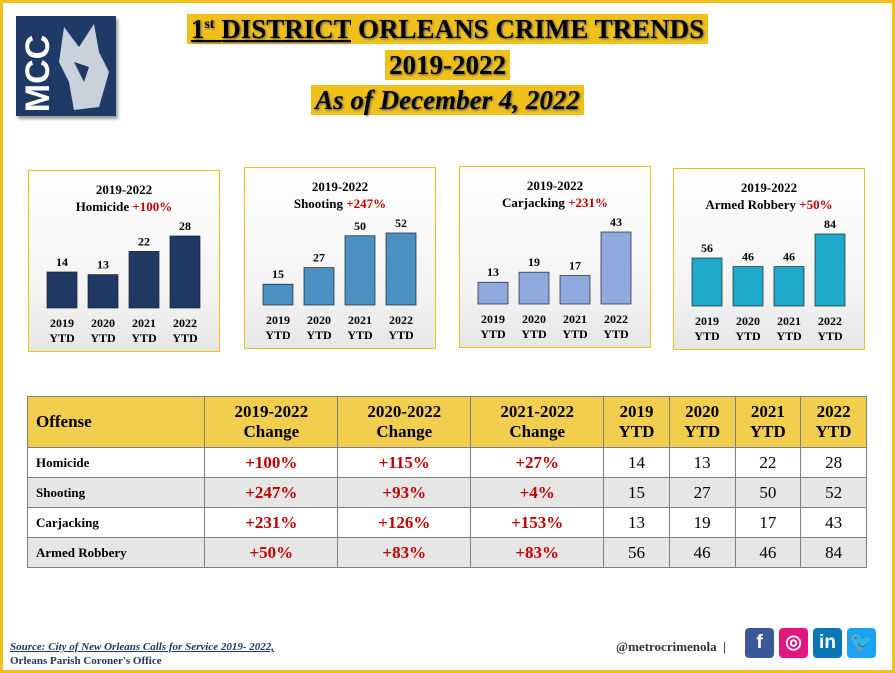 Image resolution: width=895 pixels, height=673 pixels. I want to click on page-title: 1st DISTRICT ORLEANS CRIME TRENDS, so click(447, 29).